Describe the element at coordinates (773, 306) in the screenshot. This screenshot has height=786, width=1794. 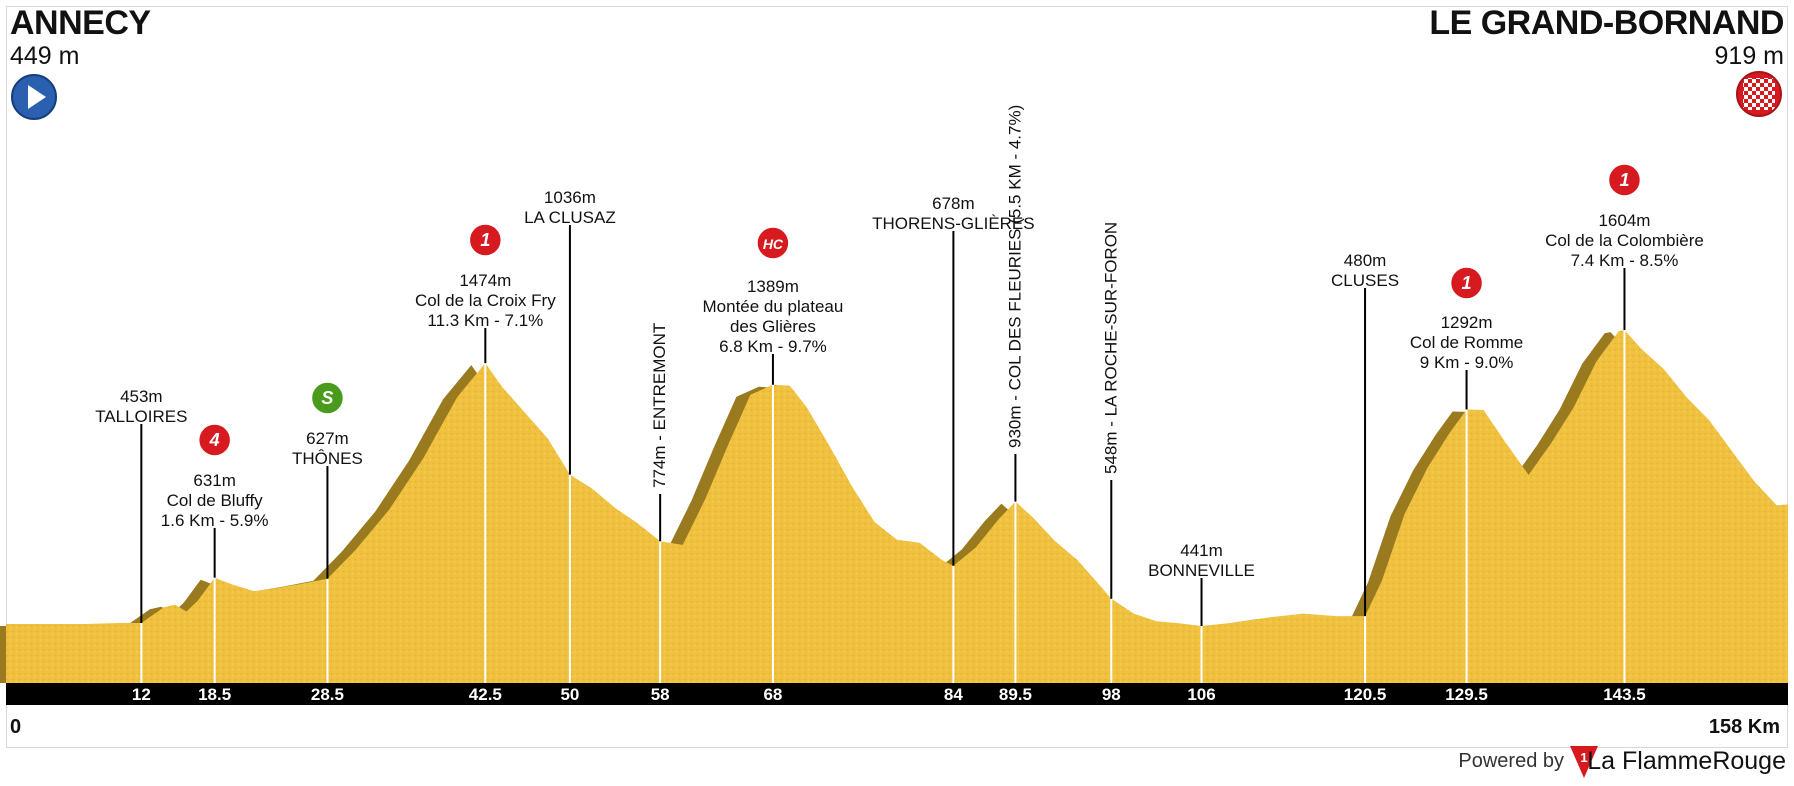
I see `marker-label-line: Montée du plateau` at that location.